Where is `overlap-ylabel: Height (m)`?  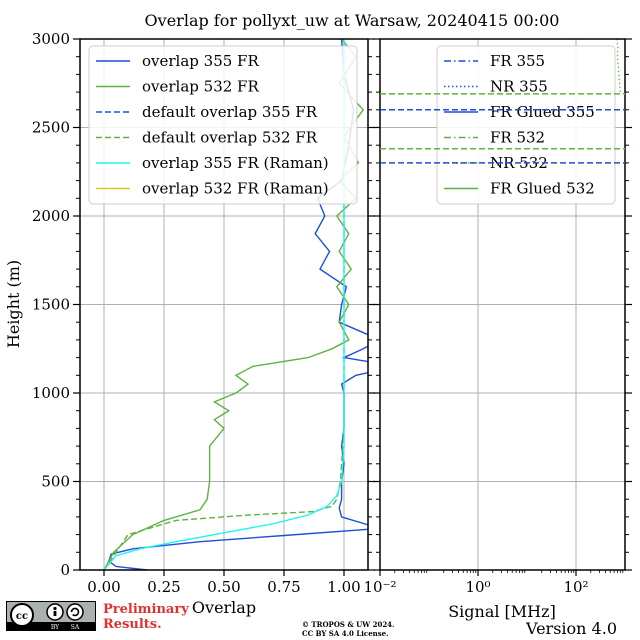 overlap-ylabel: Height (m) is located at coordinates (13, 304).